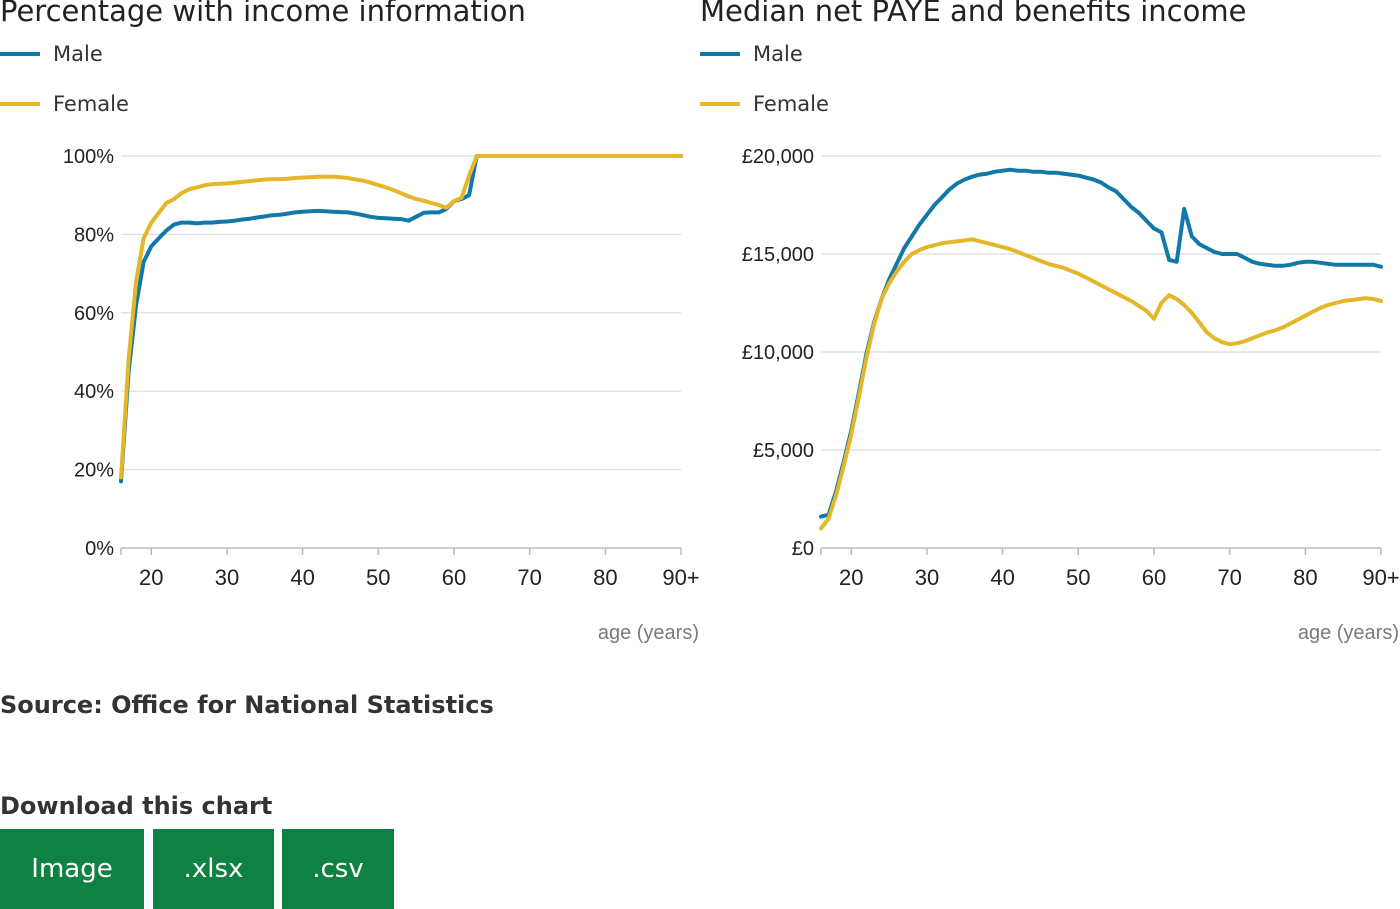 The height and width of the screenshot is (909, 1400). What do you see at coordinates (778, 157) in the screenshot?
I see `y-tick-label: £20,000` at bounding box center [778, 157].